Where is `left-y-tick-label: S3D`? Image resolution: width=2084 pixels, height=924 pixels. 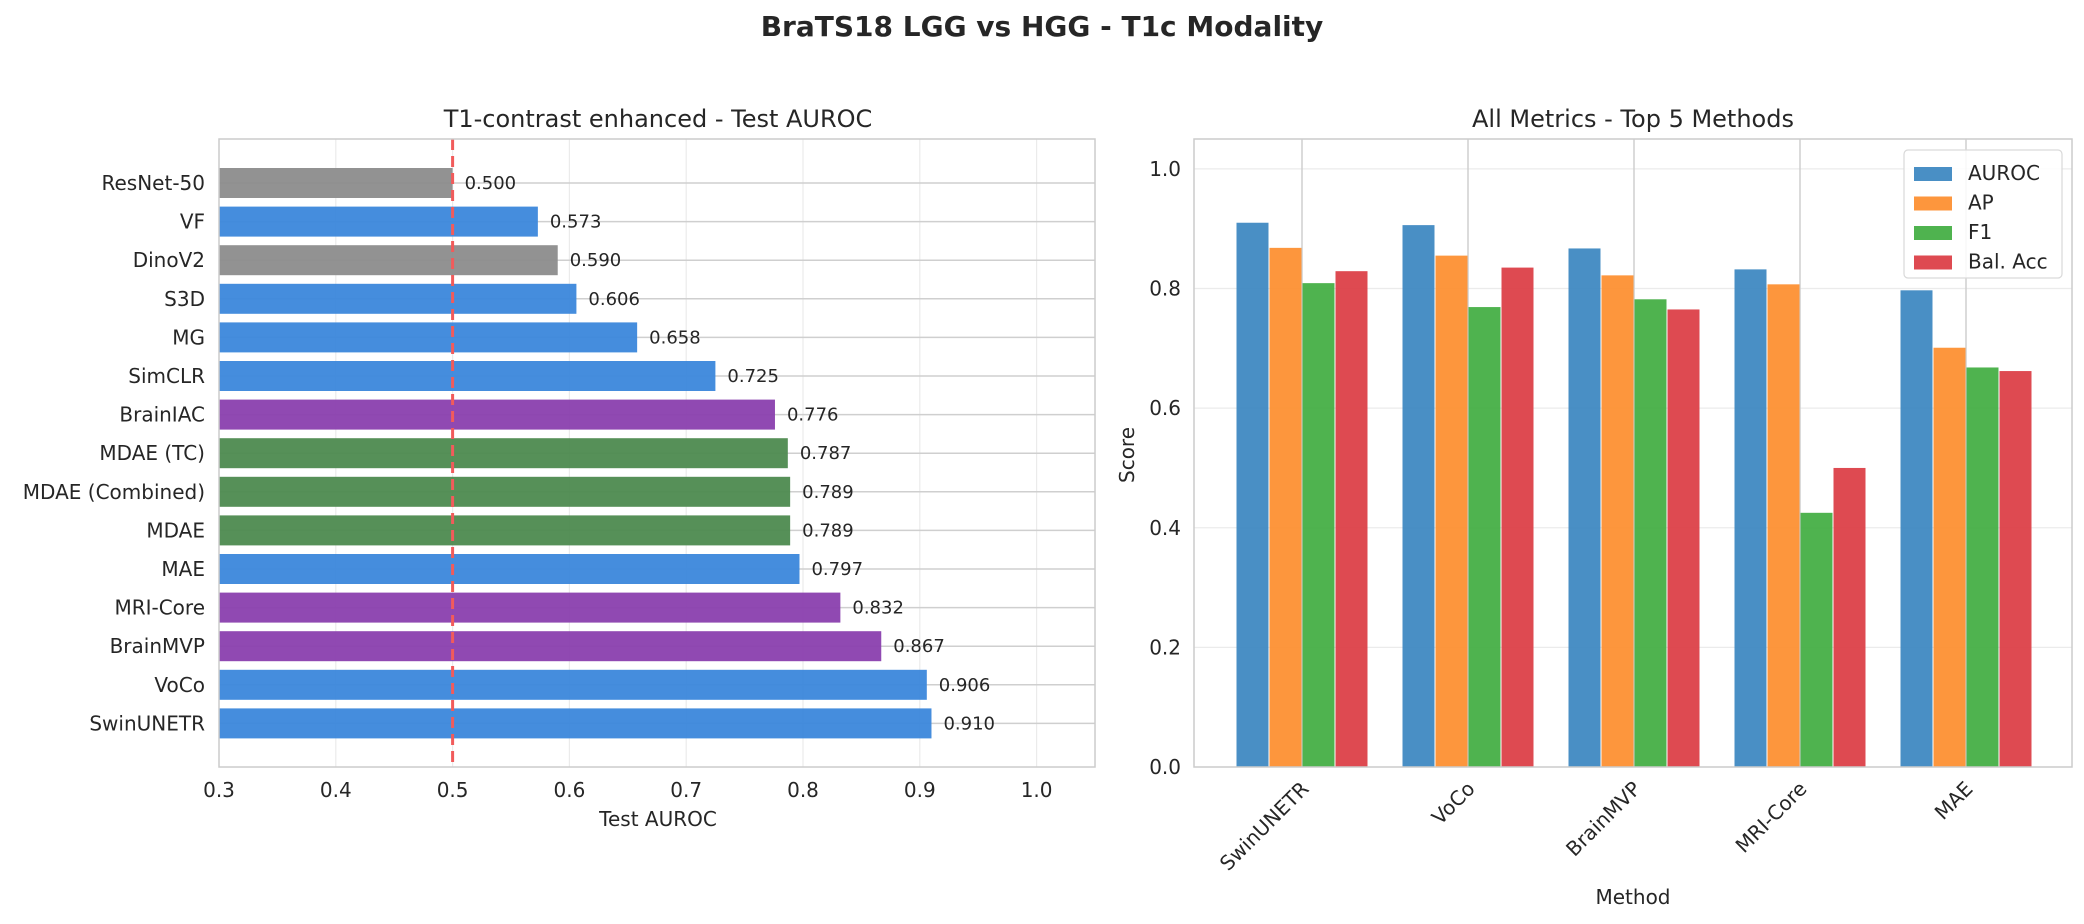
left-y-tick-label: S3D is located at coordinates (184, 299).